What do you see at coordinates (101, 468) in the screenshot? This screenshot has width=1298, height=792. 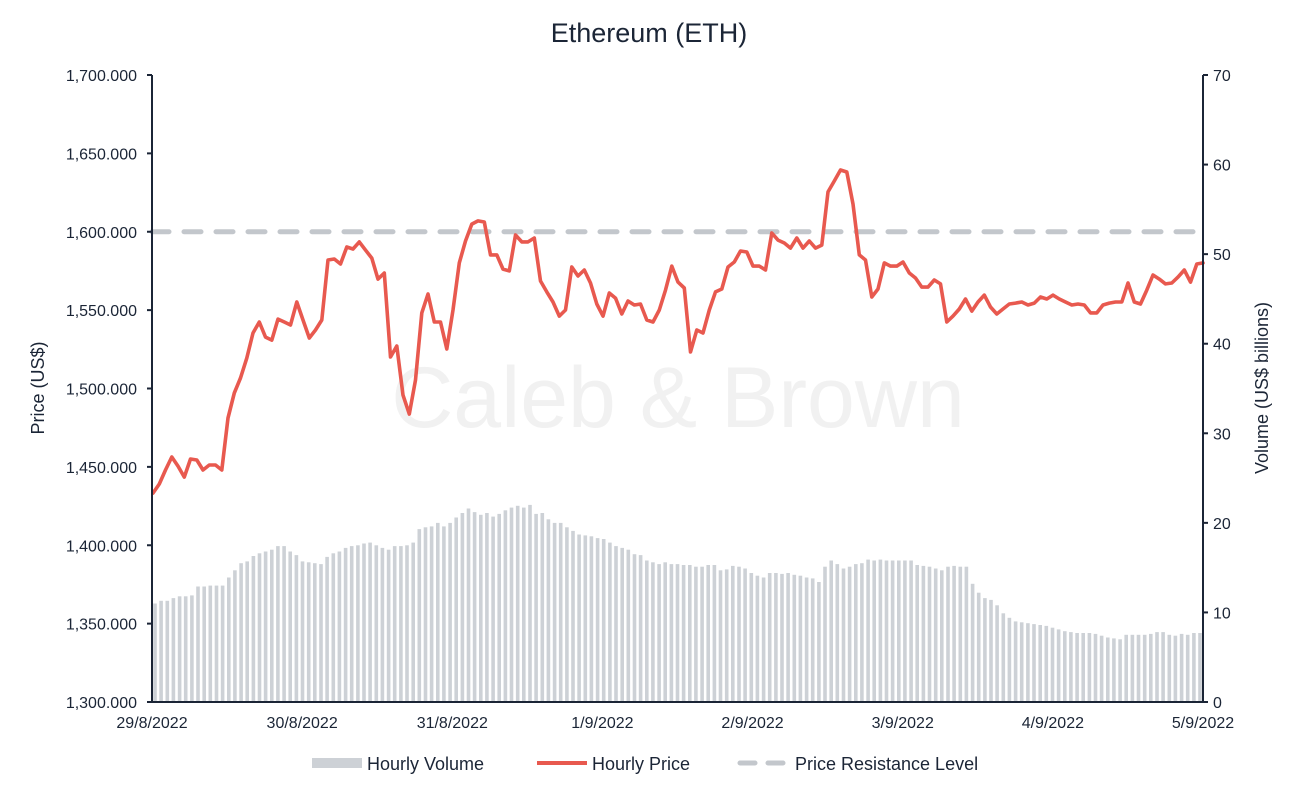 I see `left-tick-label: 1,450.000` at bounding box center [101, 468].